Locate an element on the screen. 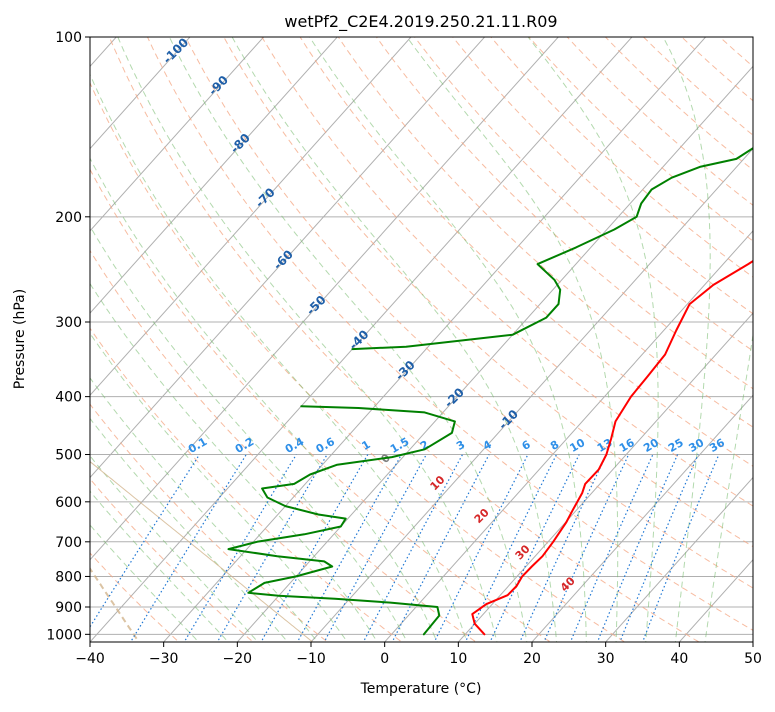  y-tick-label: 400 is located at coordinates (68, 398).